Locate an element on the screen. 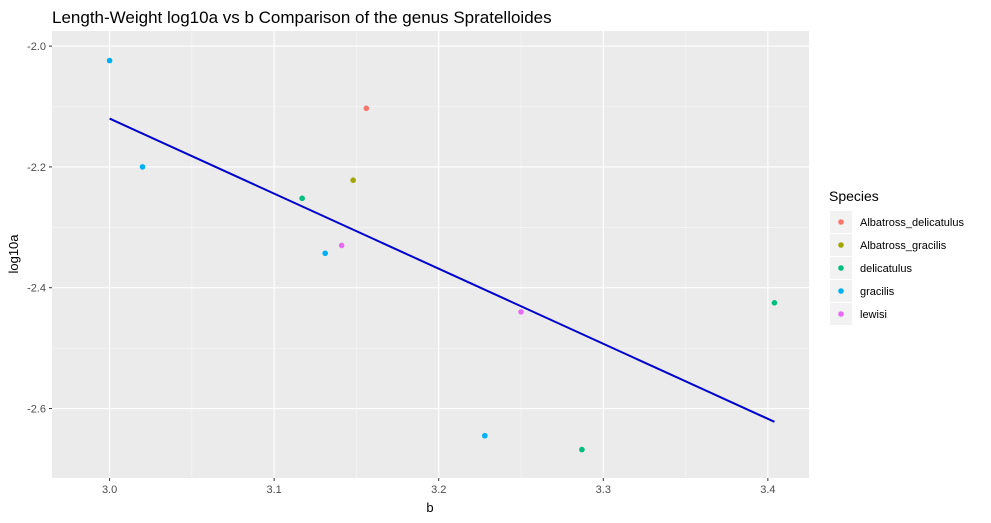  legend-label: delicatulus is located at coordinates (886, 269).